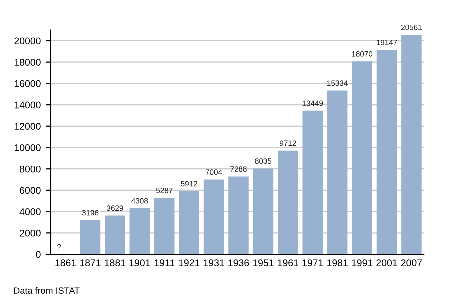 This screenshot has width=455, height=303. Describe the element at coordinates (263, 263) in the screenshot. I see `x-tick-label: 1951` at that location.